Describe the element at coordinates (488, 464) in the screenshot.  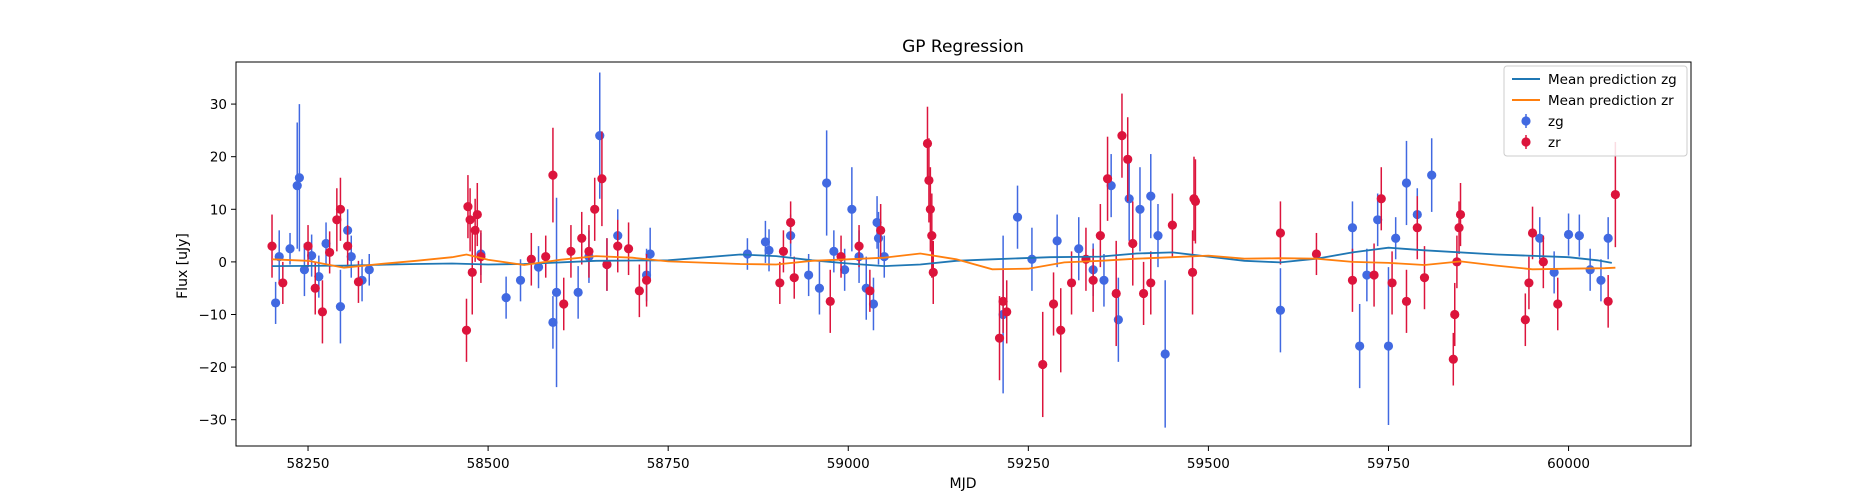
I see `x-tick-label: 58500` at that location.